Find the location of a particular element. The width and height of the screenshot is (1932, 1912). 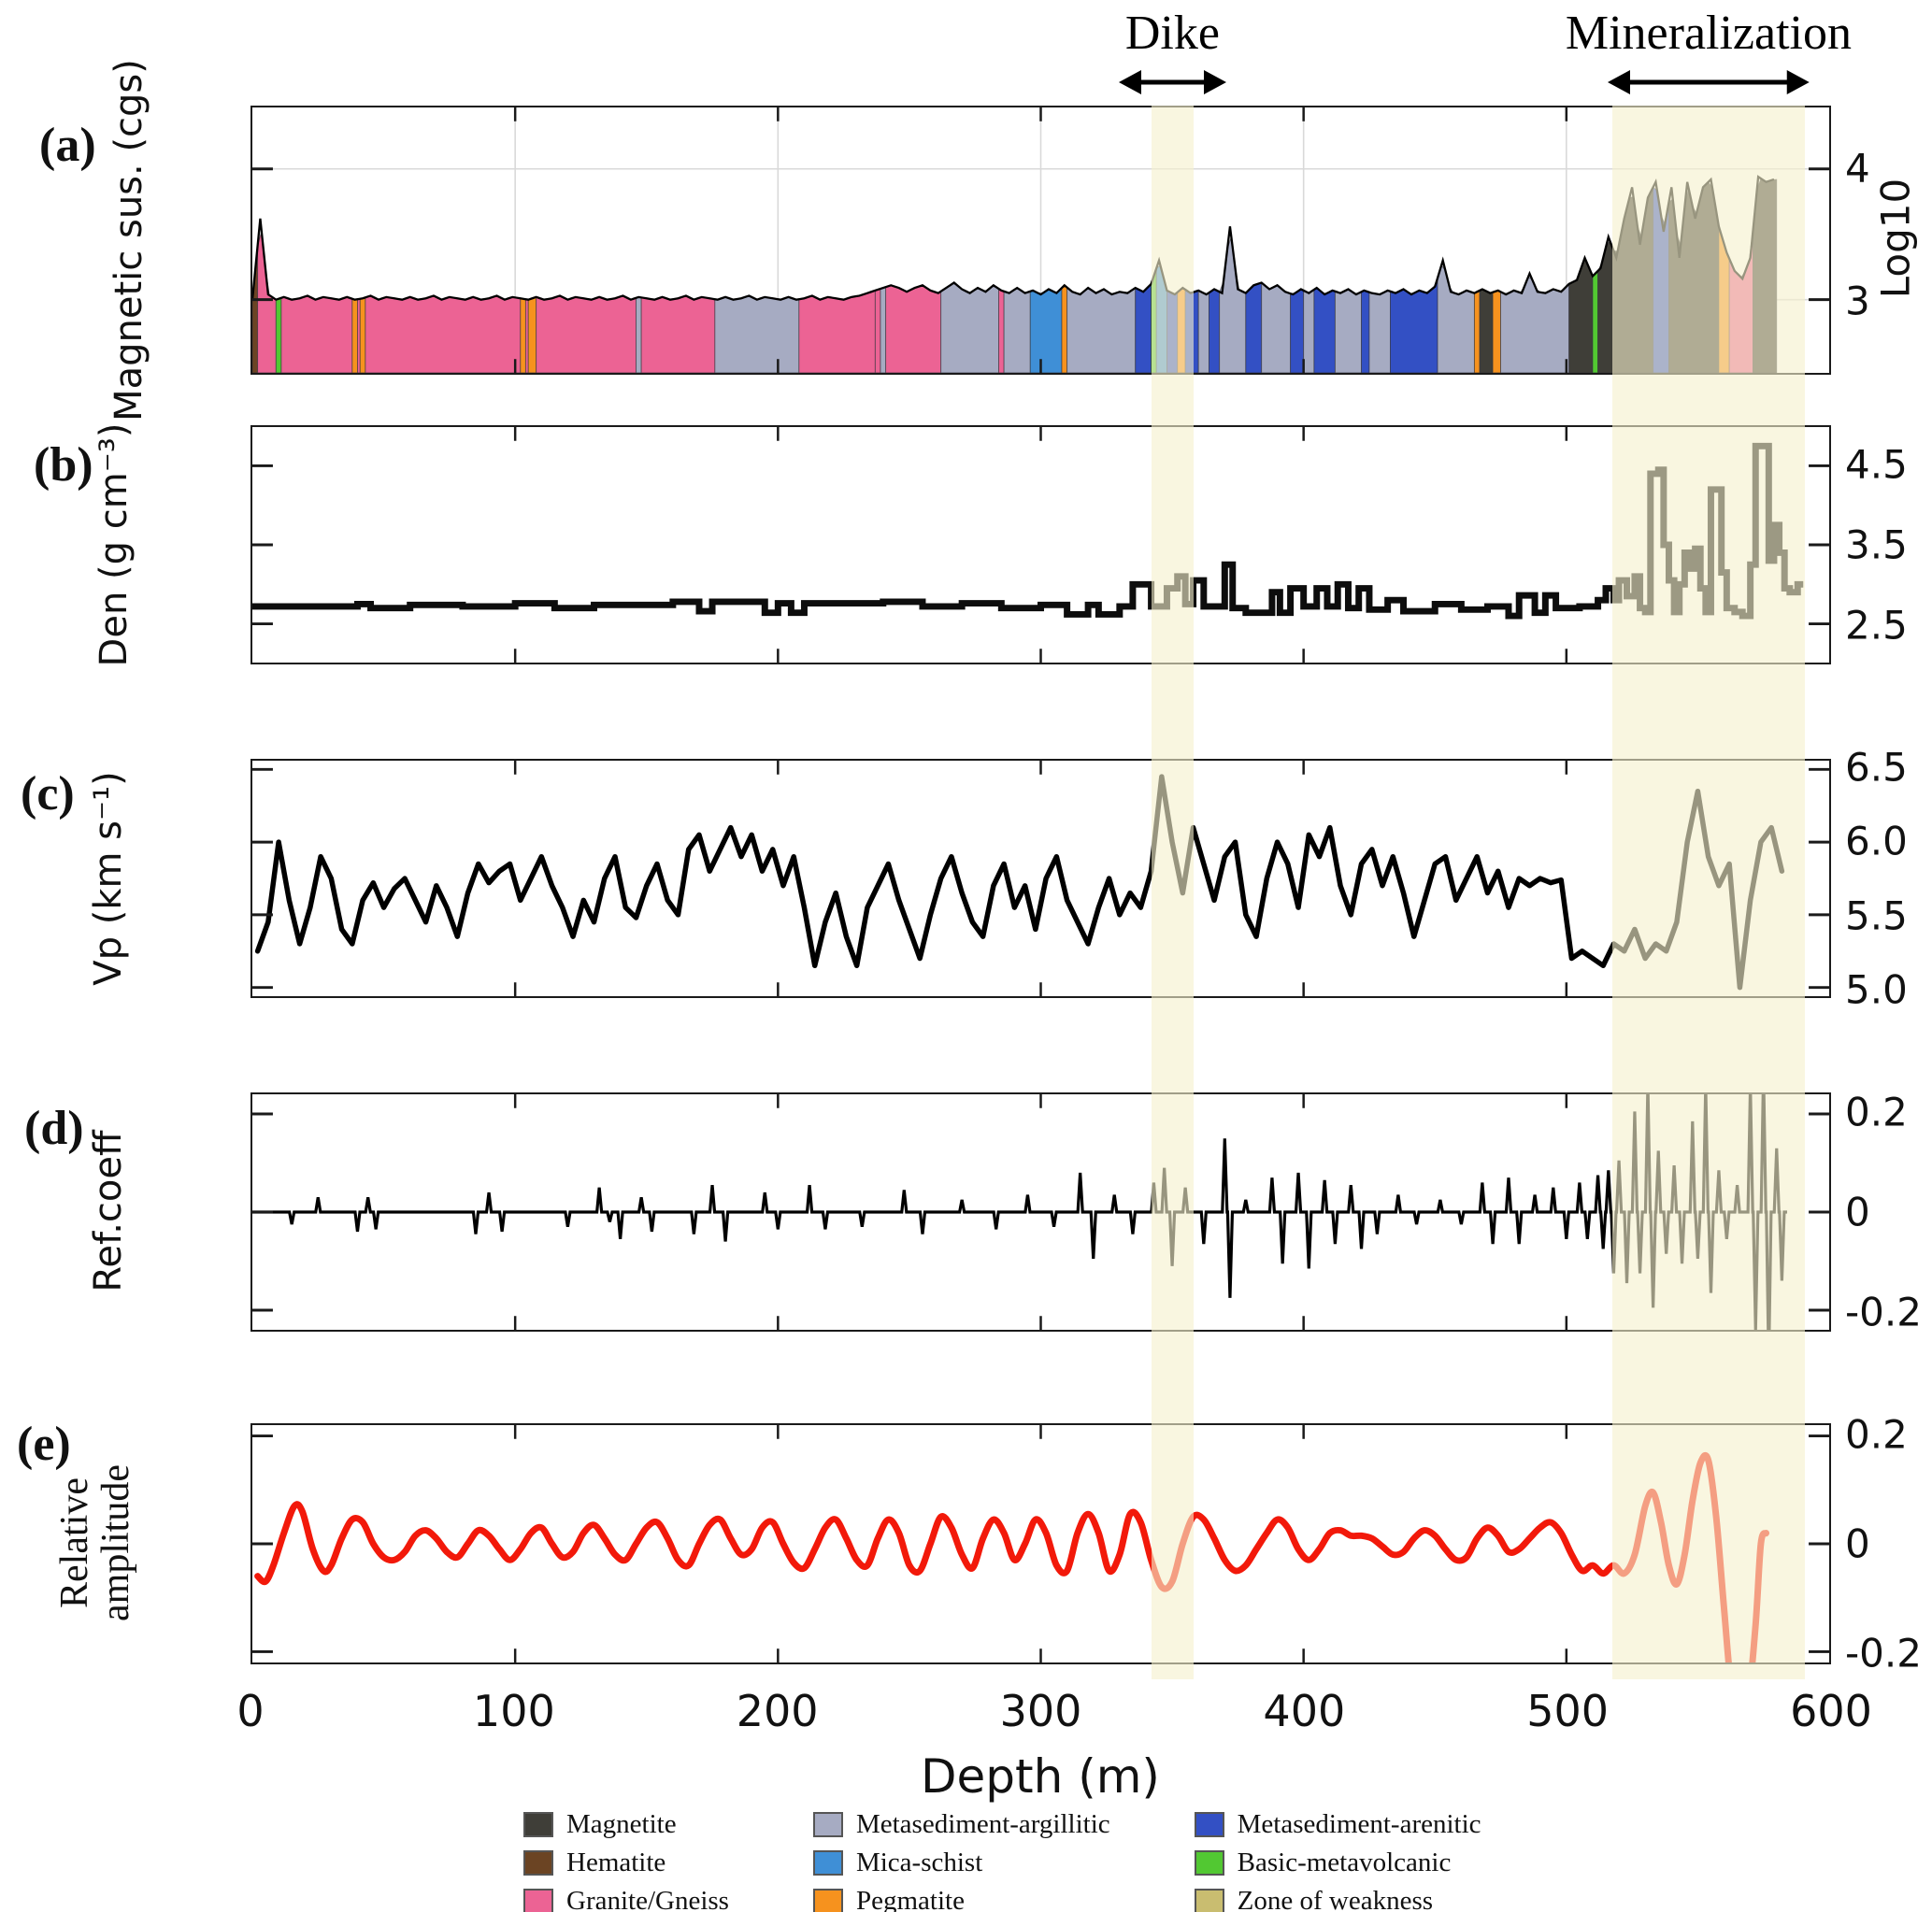

panel-e-ytick-0.2: 0.2 is located at coordinates (1876, 1434).